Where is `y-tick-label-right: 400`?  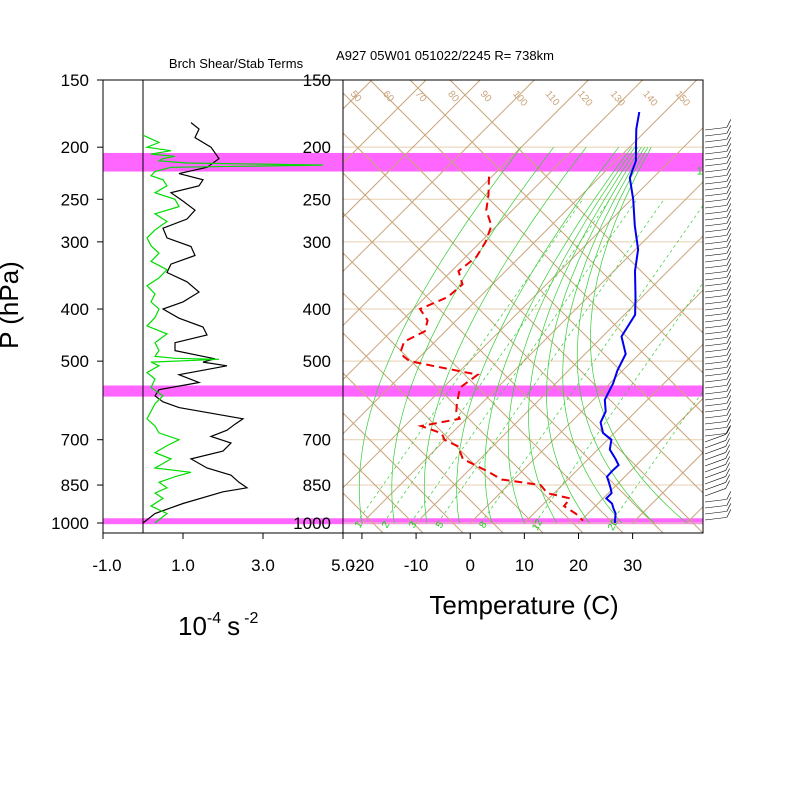
y-tick-label-right: 400 is located at coordinates (317, 309).